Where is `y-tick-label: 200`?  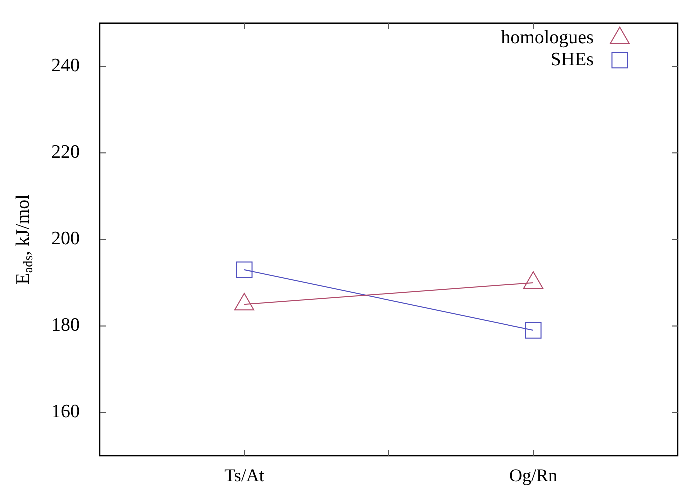
y-tick-label: 200 is located at coordinates (66, 239).